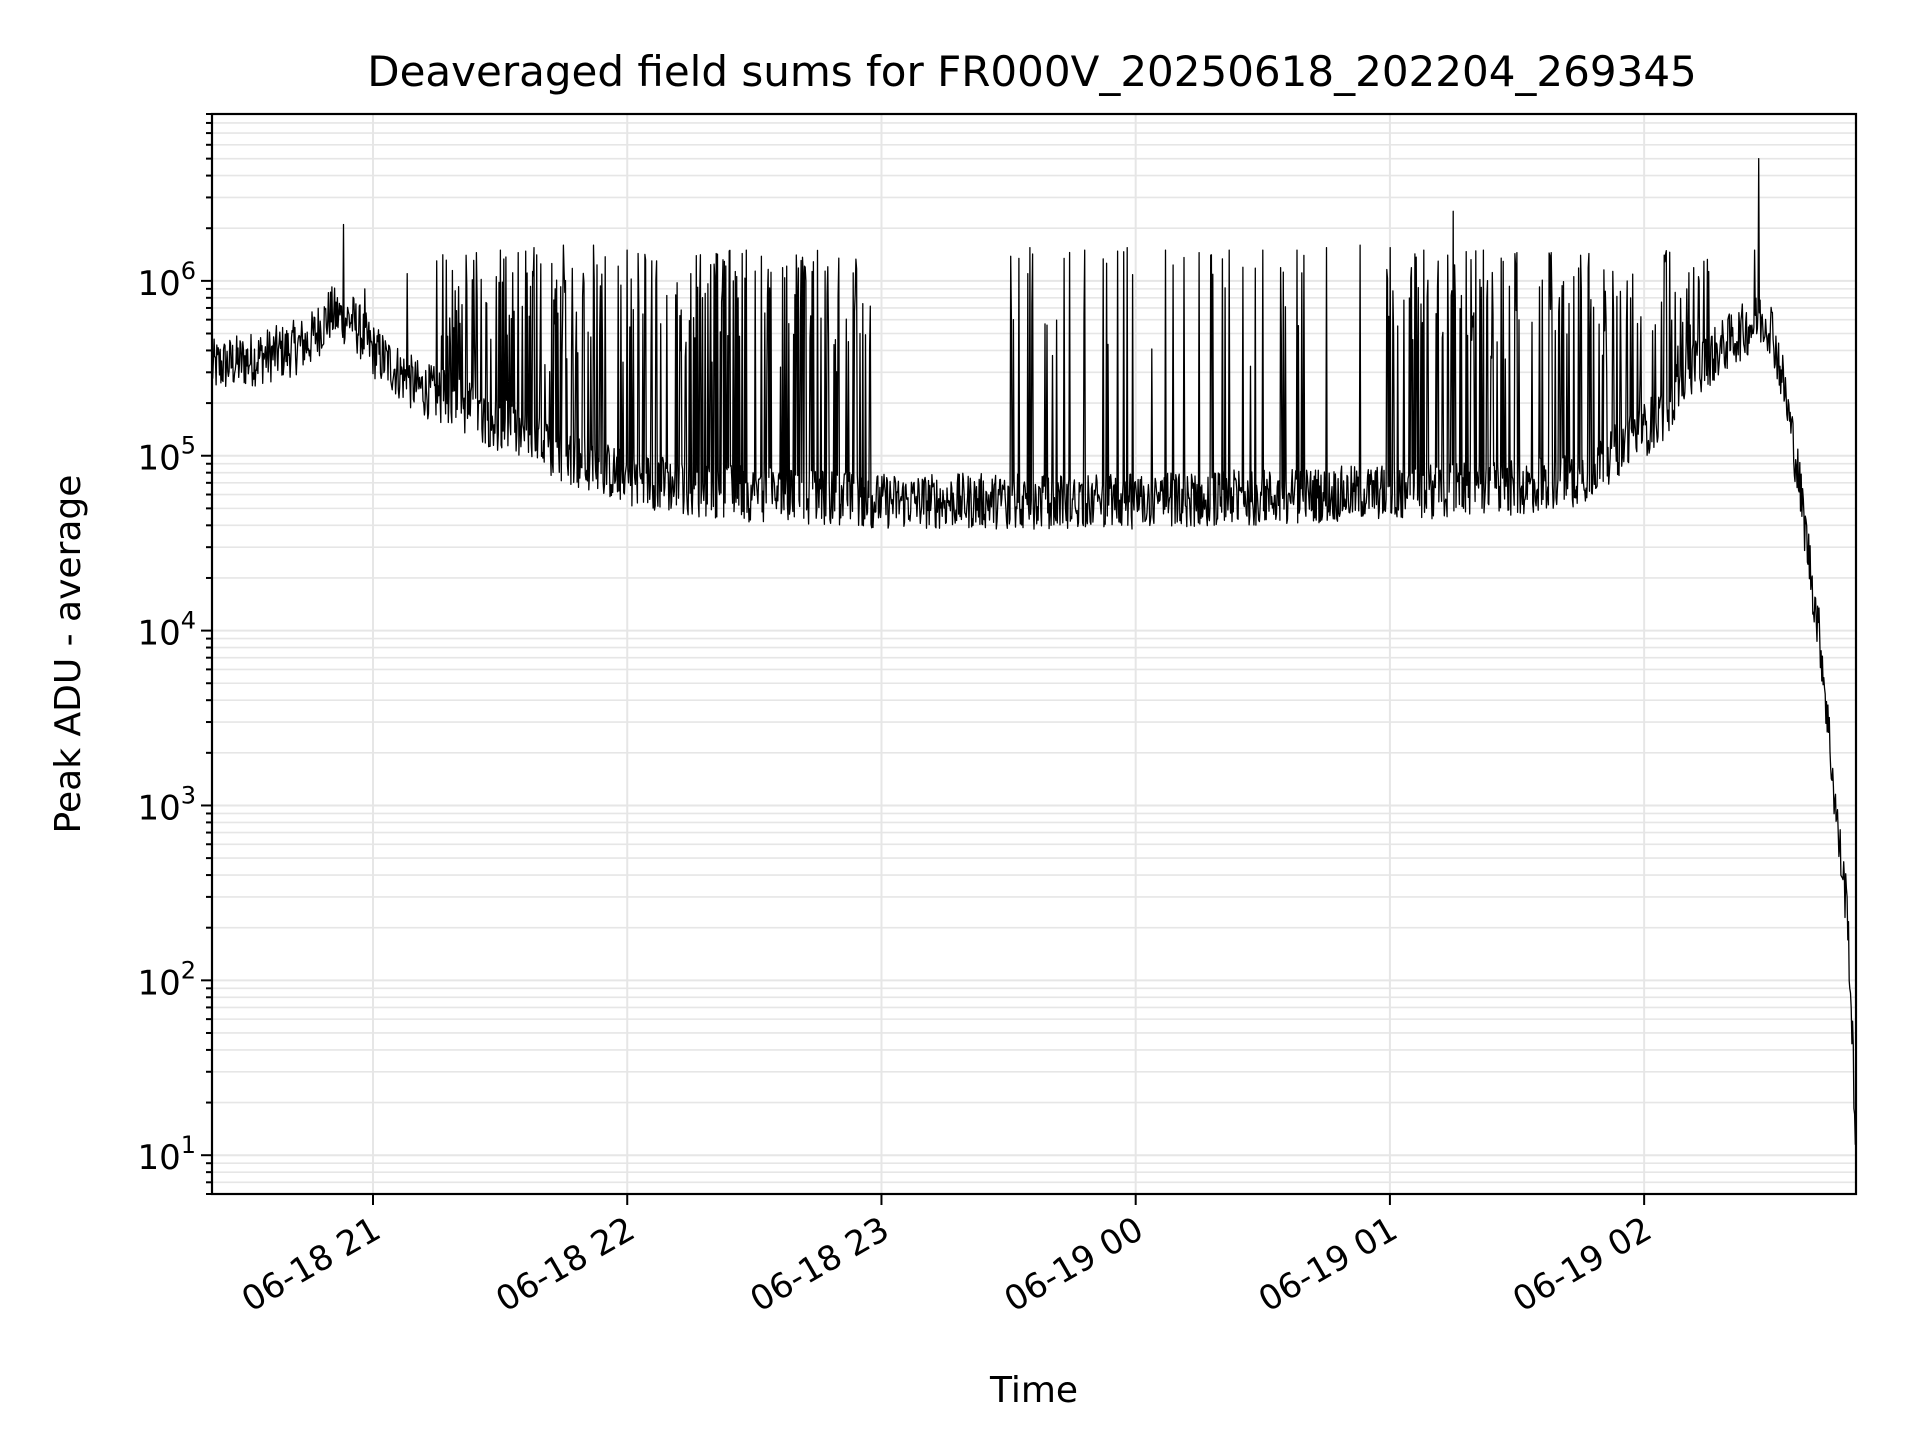  I want to click on y-tick-label: 10⁴, so click(166, 630).